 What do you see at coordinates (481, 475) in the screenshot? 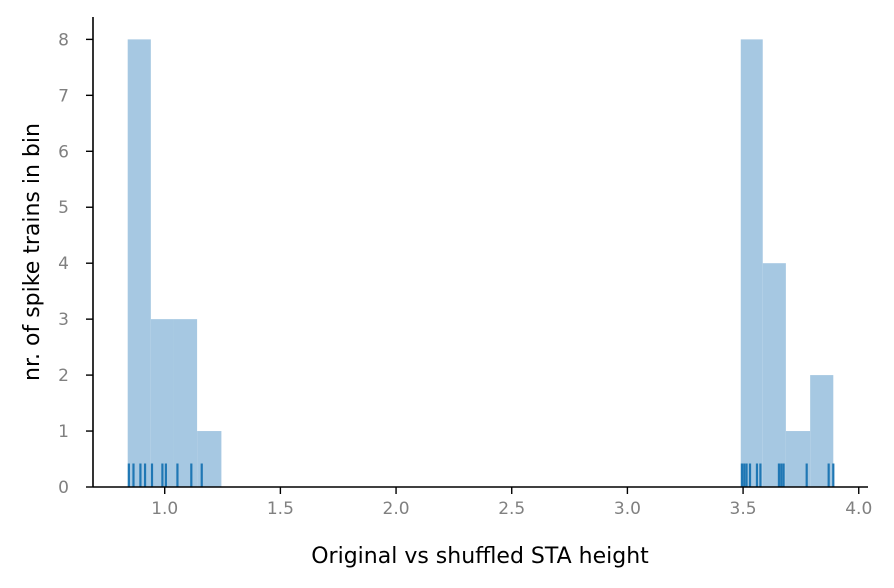
I see `rug-marks` at bounding box center [481, 475].